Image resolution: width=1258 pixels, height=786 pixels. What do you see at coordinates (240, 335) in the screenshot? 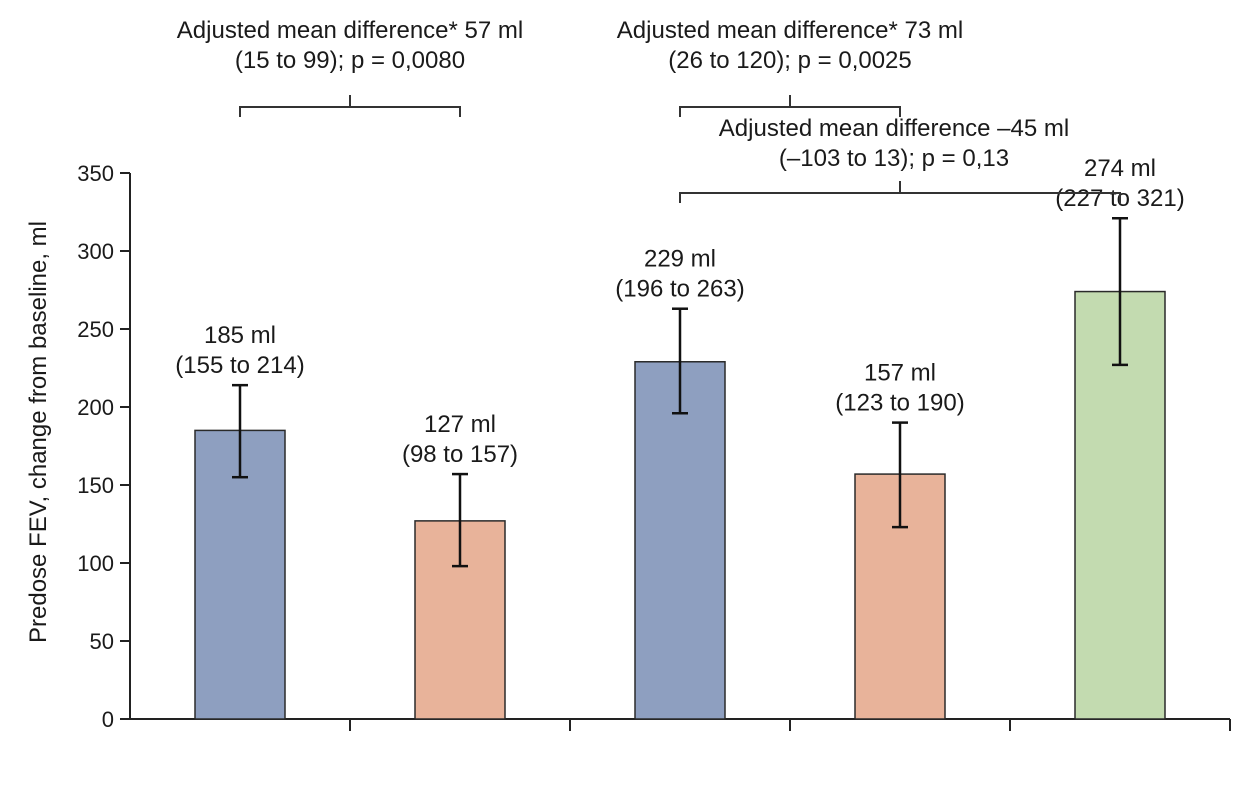
I see `value-label: 185 ml` at bounding box center [240, 335].